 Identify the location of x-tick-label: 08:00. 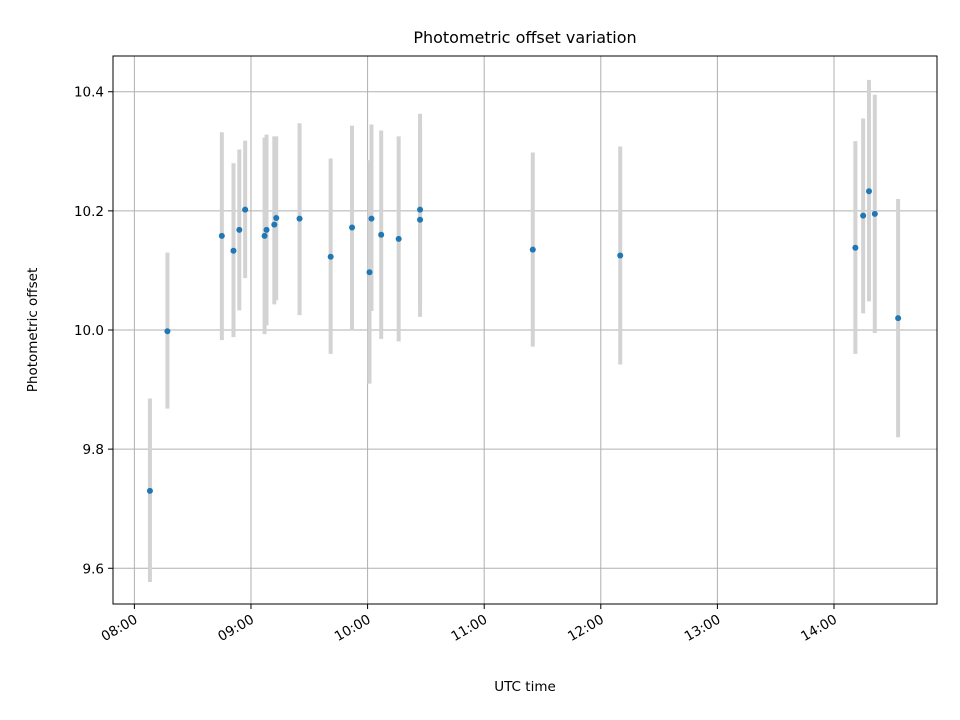
(120, 628).